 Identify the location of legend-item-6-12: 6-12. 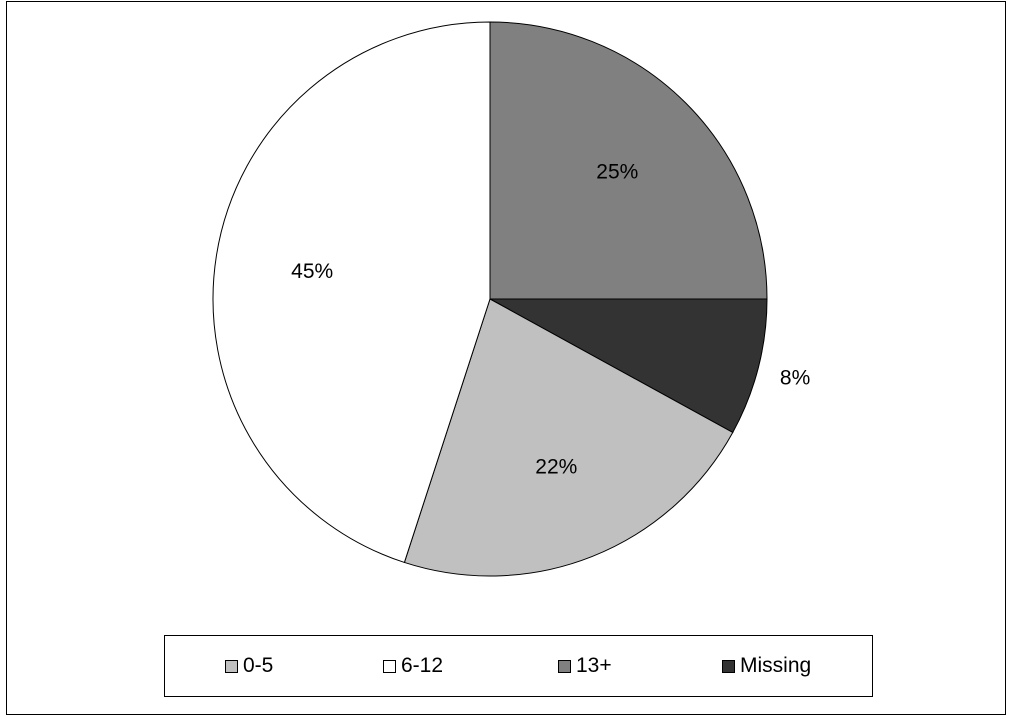
(413, 666).